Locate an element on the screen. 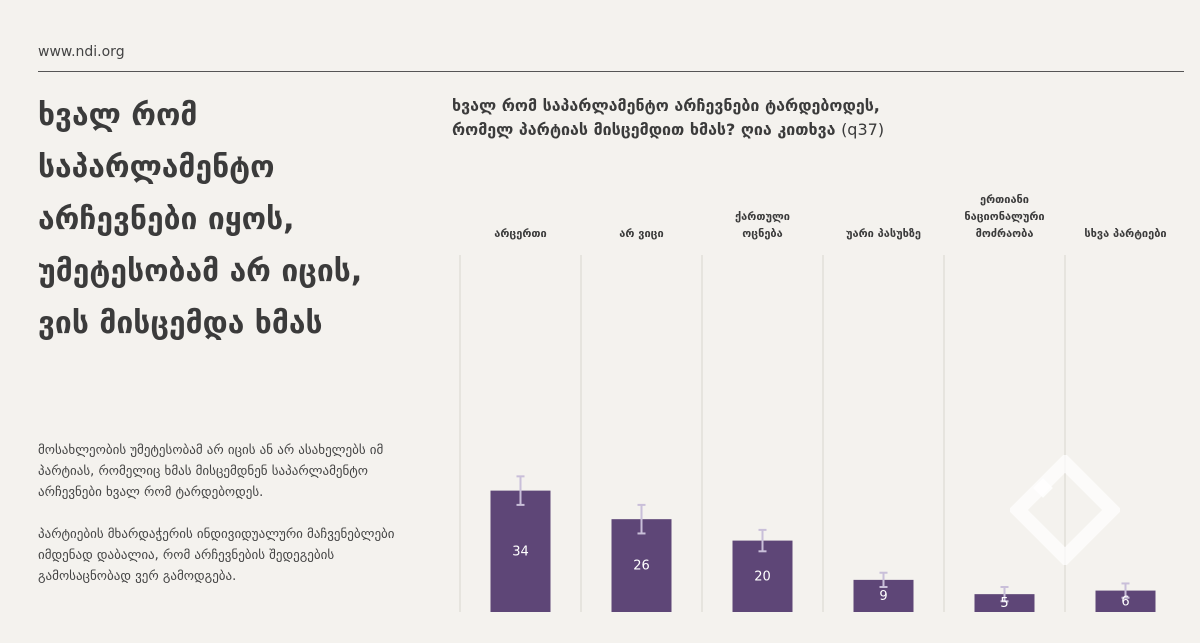  chart-title-line-2-text: რომელ პარტიას მისცემდით ხმას? ღია კითხვა is located at coordinates (644, 129).